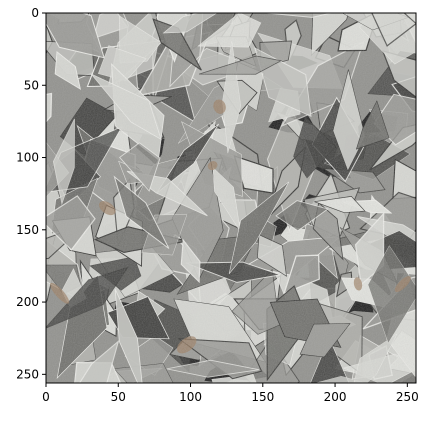 The width and height of the screenshot is (430, 422). Describe the element at coordinates (27, 230) in the screenshot. I see `y-tick-label: 150` at that location.